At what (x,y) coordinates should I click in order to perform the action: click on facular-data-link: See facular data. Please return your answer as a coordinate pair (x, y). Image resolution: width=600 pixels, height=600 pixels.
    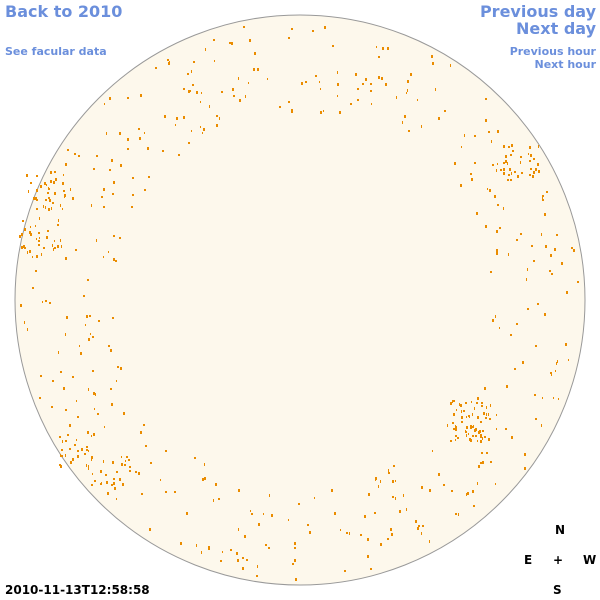
    Looking at the image, I should click on (56, 51).